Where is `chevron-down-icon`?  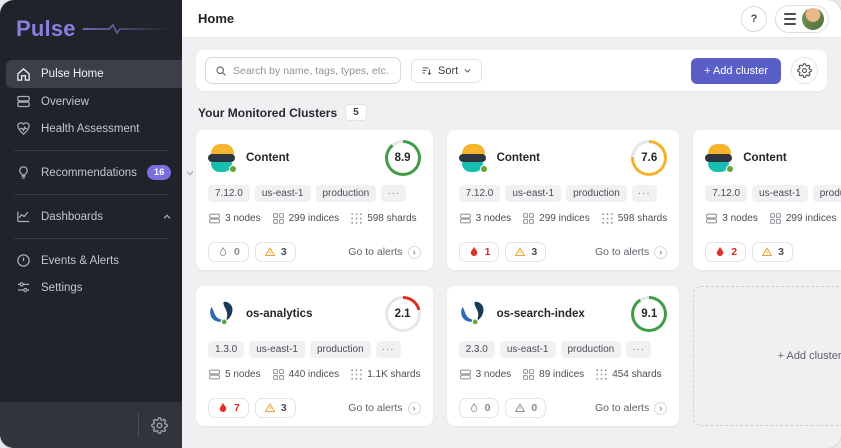 chevron-down-icon is located at coordinates (467, 70).